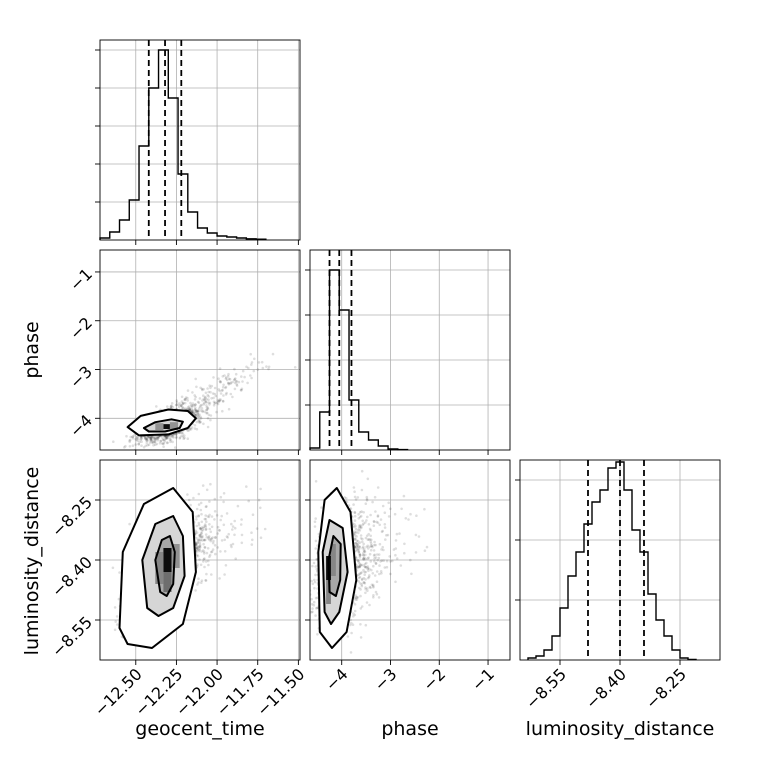 The image size is (760, 760). I want to click on x-tick-label: −1, so click(483, 680).